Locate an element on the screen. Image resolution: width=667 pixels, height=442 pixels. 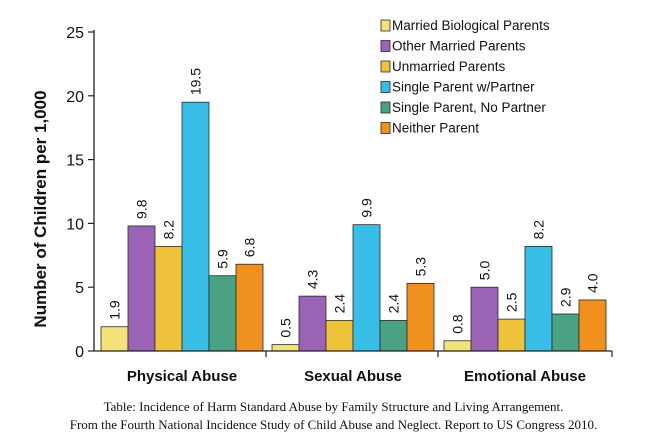
x-category-label: Emotional Abuse is located at coordinates (525, 376).